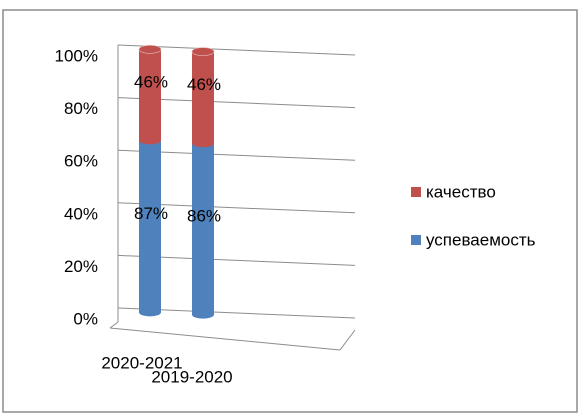  Describe the element at coordinates (191, 376) in the screenshot. I see `x-tick-label: 2019-2020` at that location.